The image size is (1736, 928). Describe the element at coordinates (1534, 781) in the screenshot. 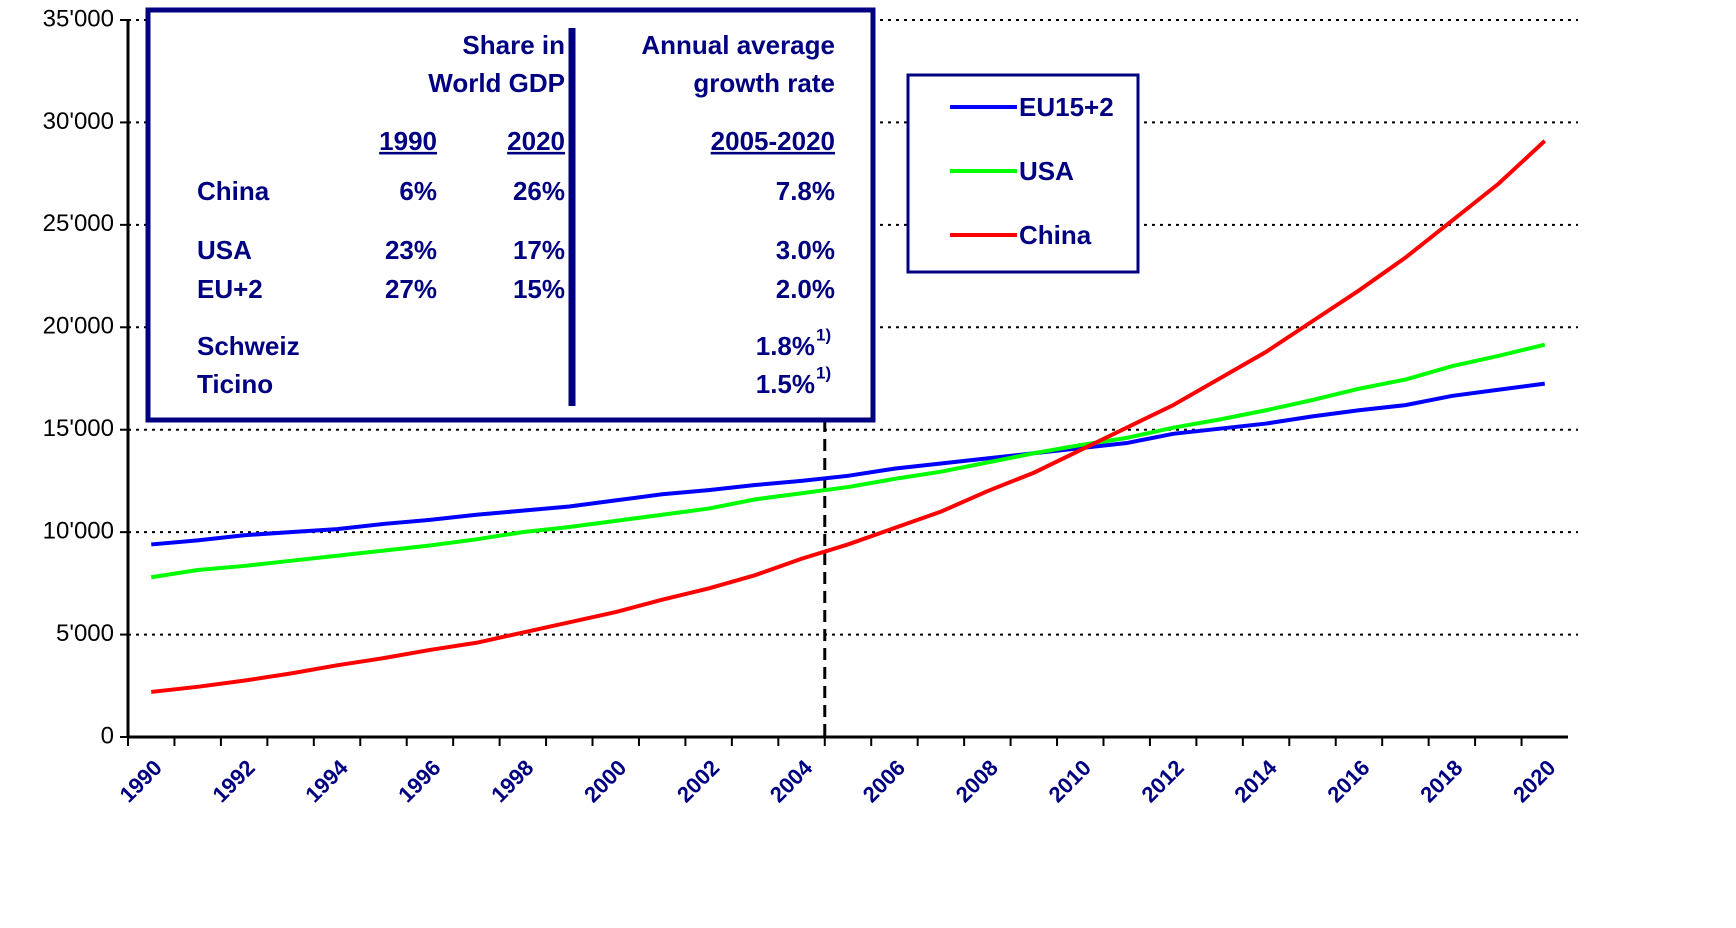

I see `x-tick-label: 2020` at that location.